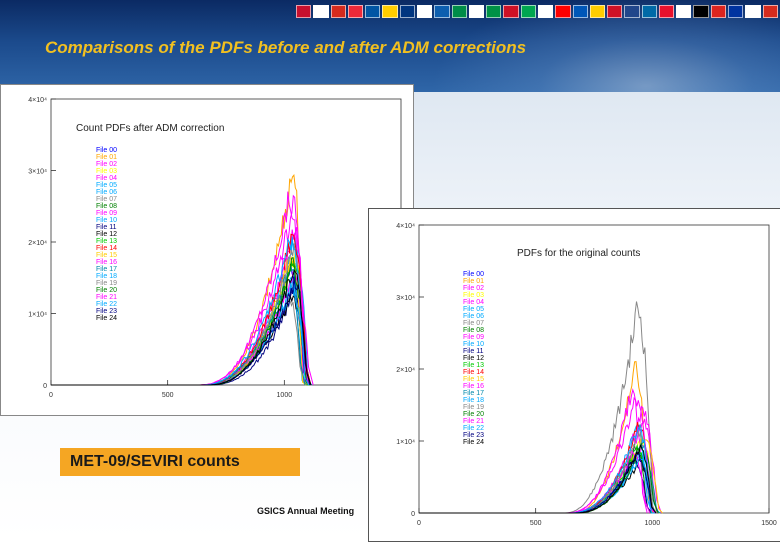 This screenshot has width=780, height=546. What do you see at coordinates (537, 11) in the screenshot?
I see `flag-strip` at bounding box center [537, 11].